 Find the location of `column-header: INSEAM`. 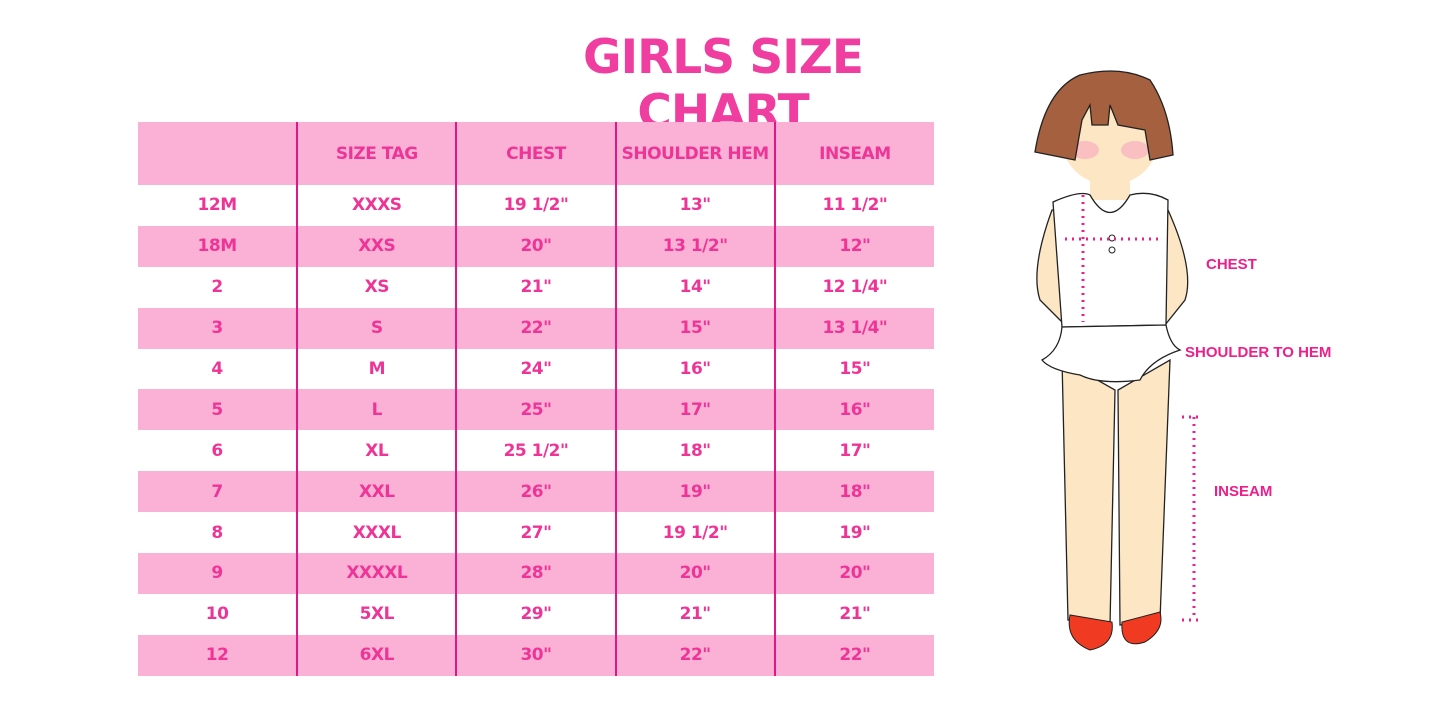

column-header: INSEAM is located at coordinates (853, 153).